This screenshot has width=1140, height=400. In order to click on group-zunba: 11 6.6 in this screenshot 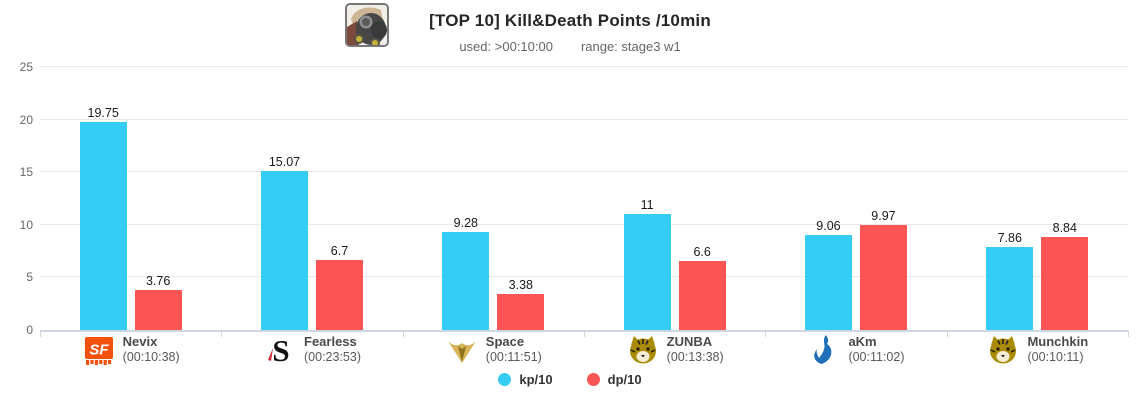, I will do `click(674, 198)`.